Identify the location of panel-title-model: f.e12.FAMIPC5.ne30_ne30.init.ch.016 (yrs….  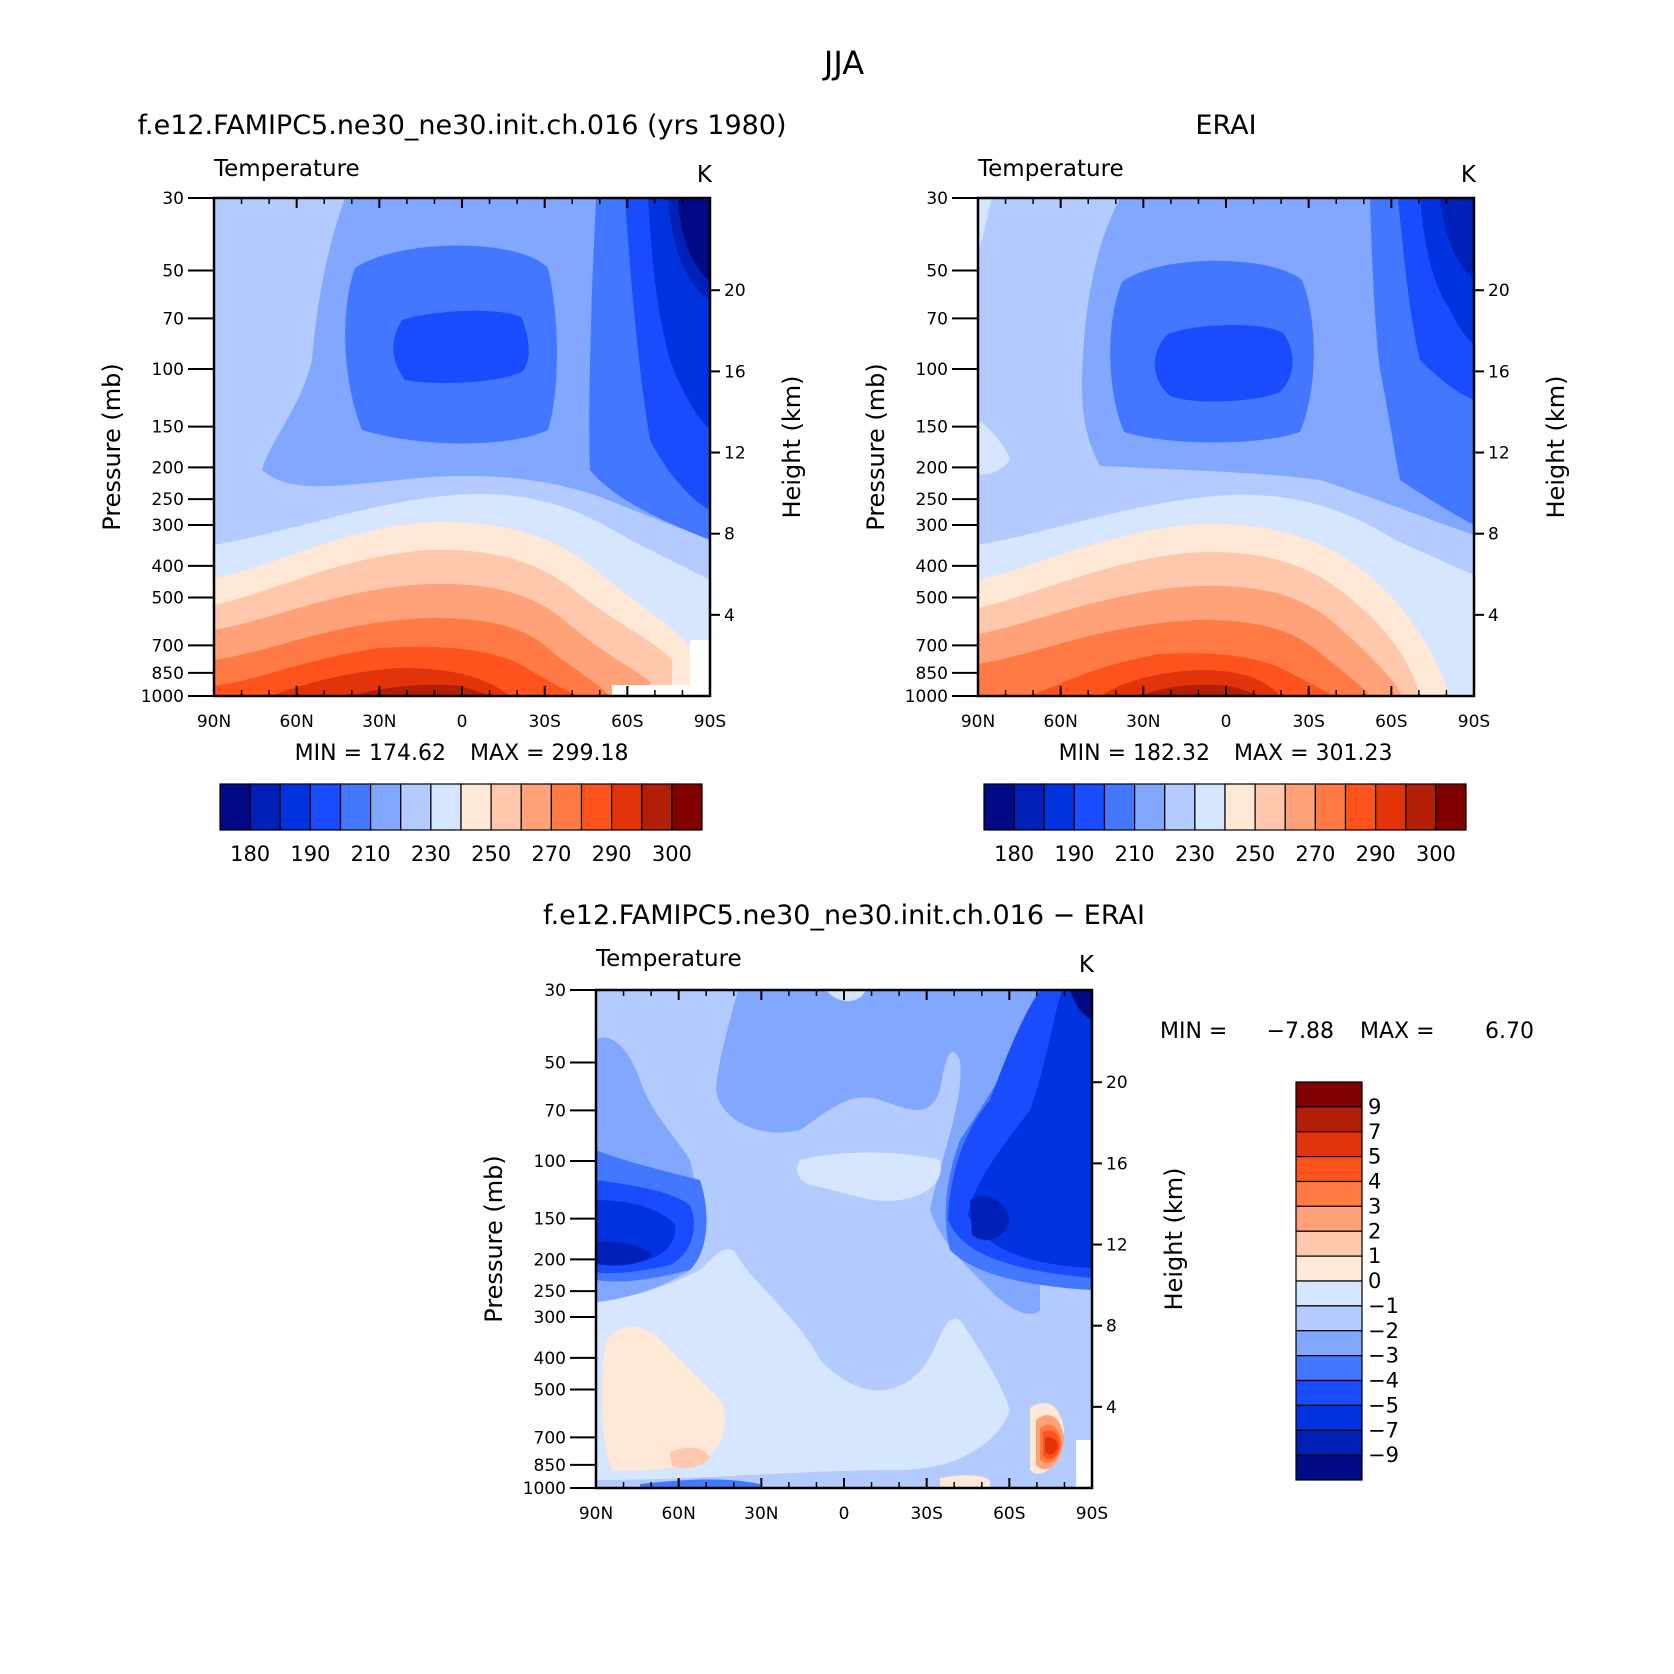
(461, 125).